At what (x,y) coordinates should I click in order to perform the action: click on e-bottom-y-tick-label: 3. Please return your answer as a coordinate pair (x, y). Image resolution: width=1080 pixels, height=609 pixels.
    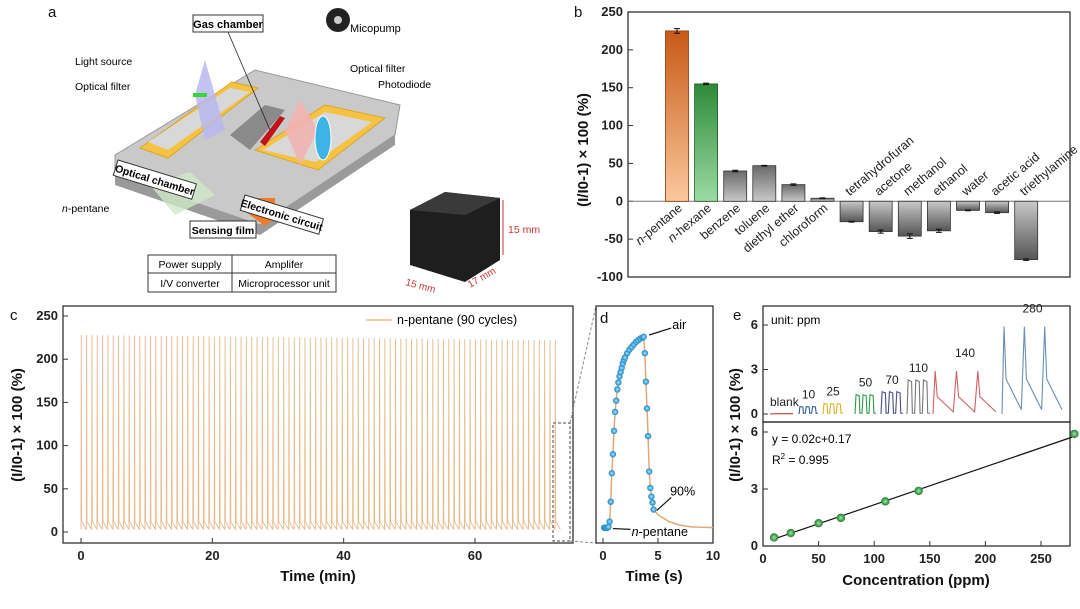
    Looking at the image, I should click on (754, 488).